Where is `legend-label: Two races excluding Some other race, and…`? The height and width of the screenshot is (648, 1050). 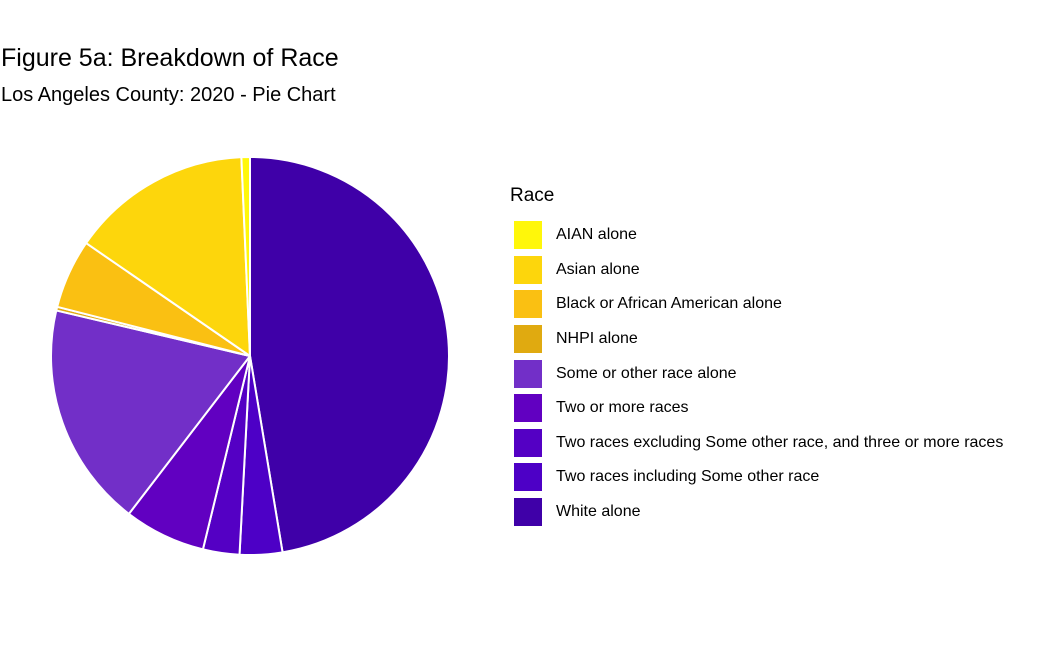
legend-label: Two races excluding Some other race, and… is located at coordinates (780, 442).